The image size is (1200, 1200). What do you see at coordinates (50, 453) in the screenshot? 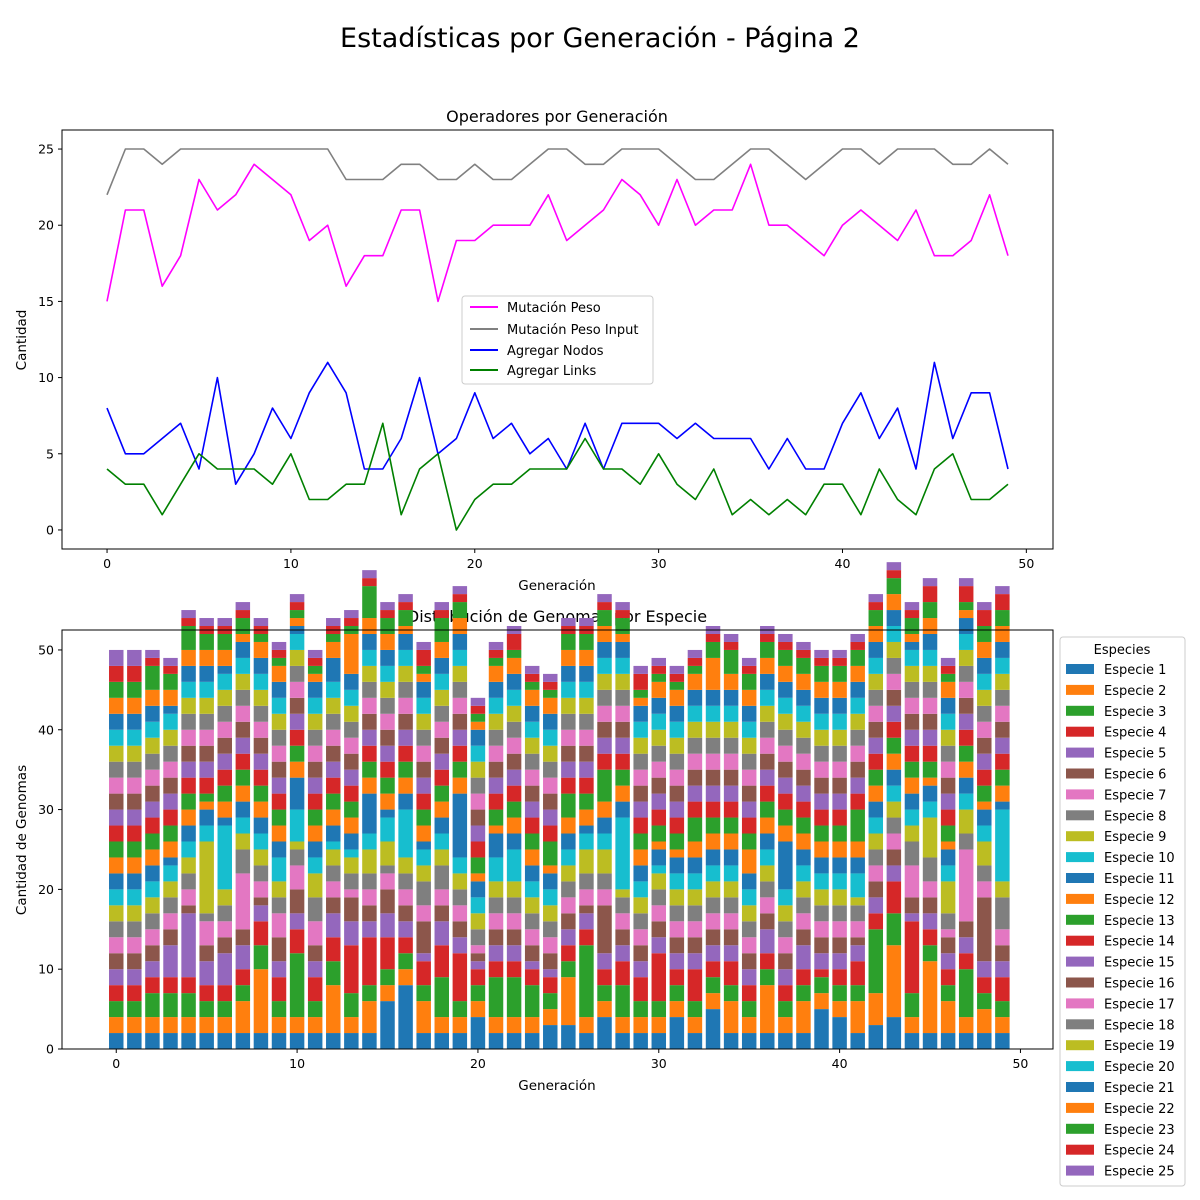
I see `y-tick-label: 5` at bounding box center [50, 453].